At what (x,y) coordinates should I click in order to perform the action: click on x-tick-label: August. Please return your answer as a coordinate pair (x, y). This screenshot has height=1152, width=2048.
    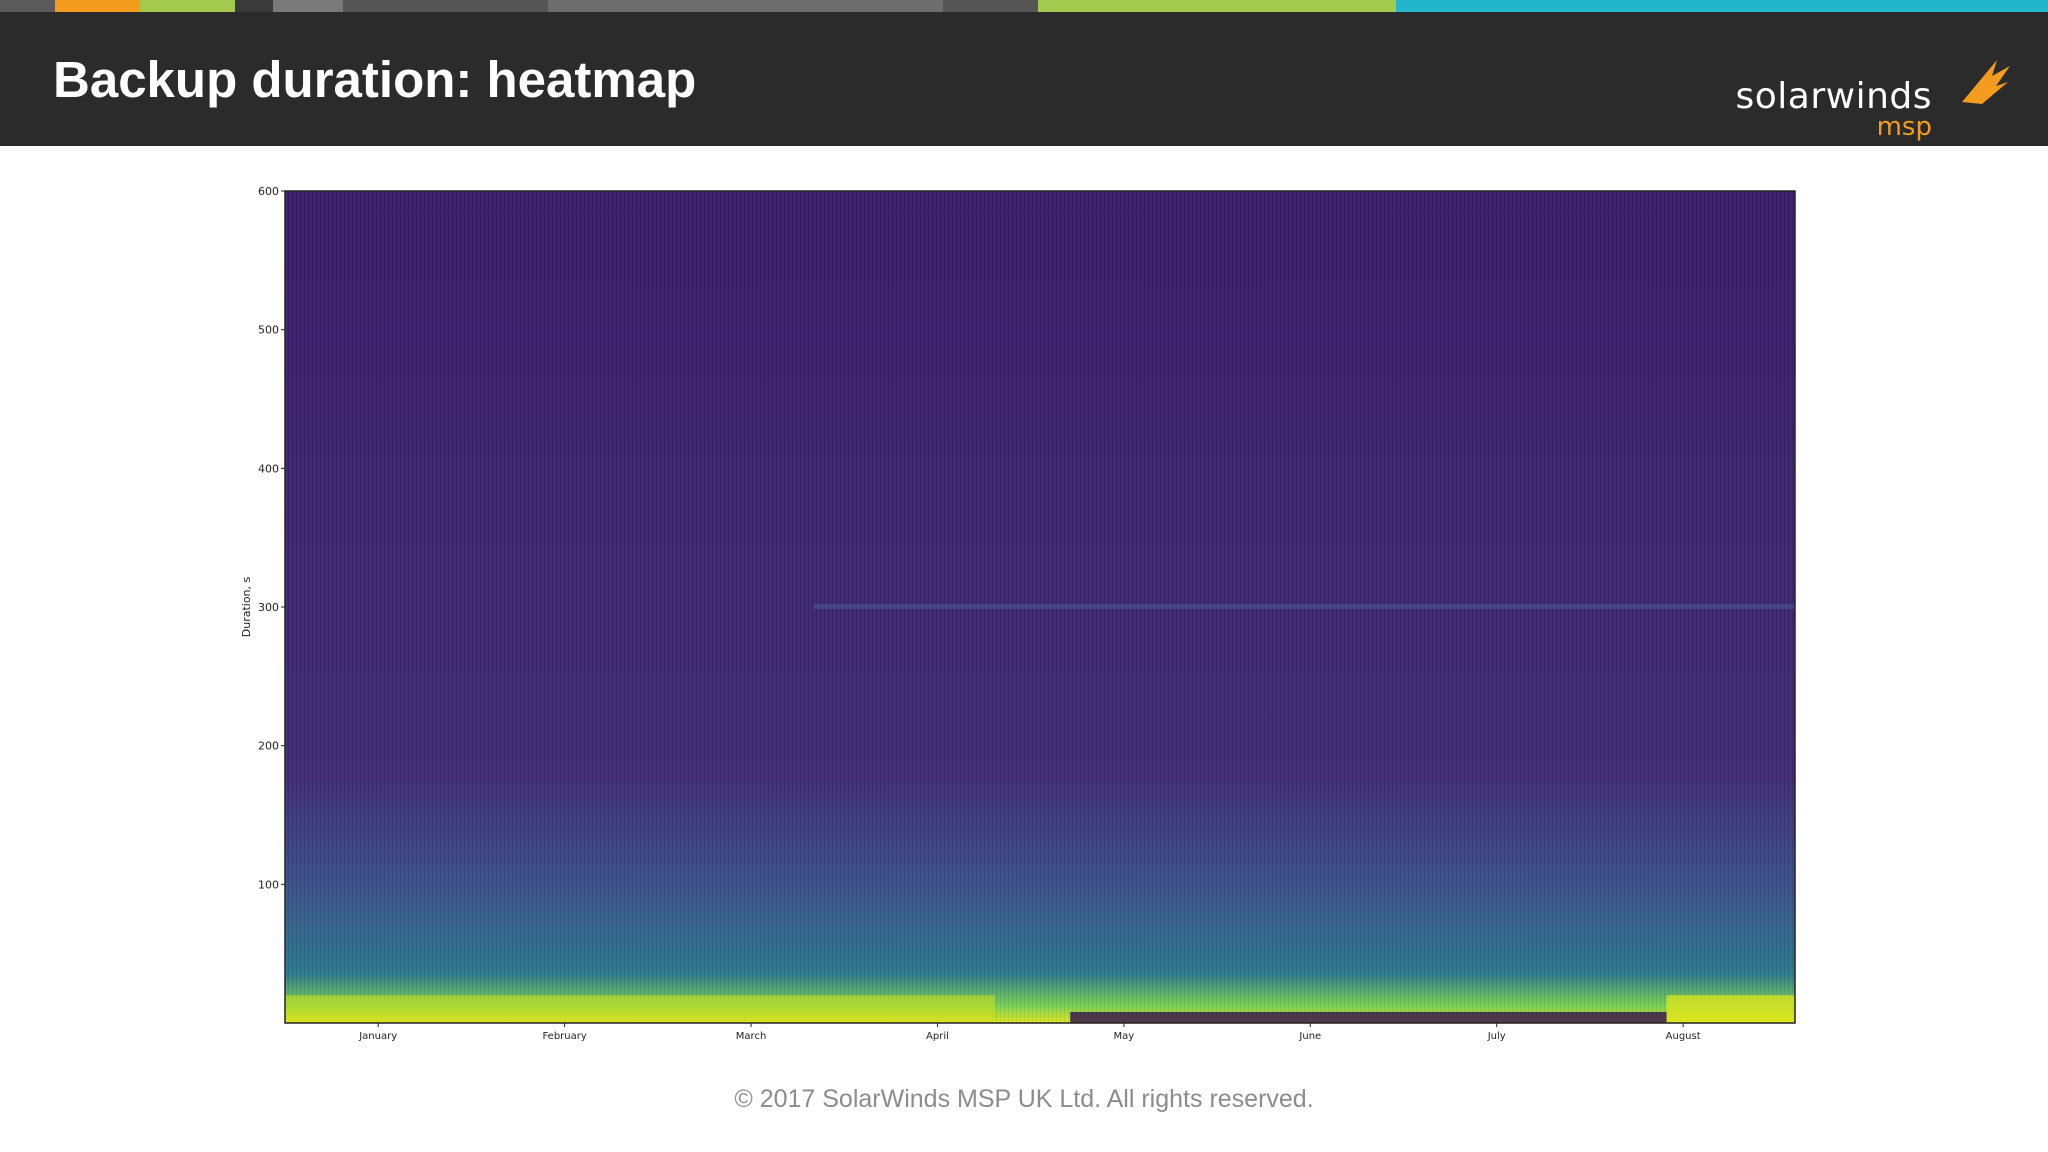
    Looking at the image, I should click on (1683, 1036).